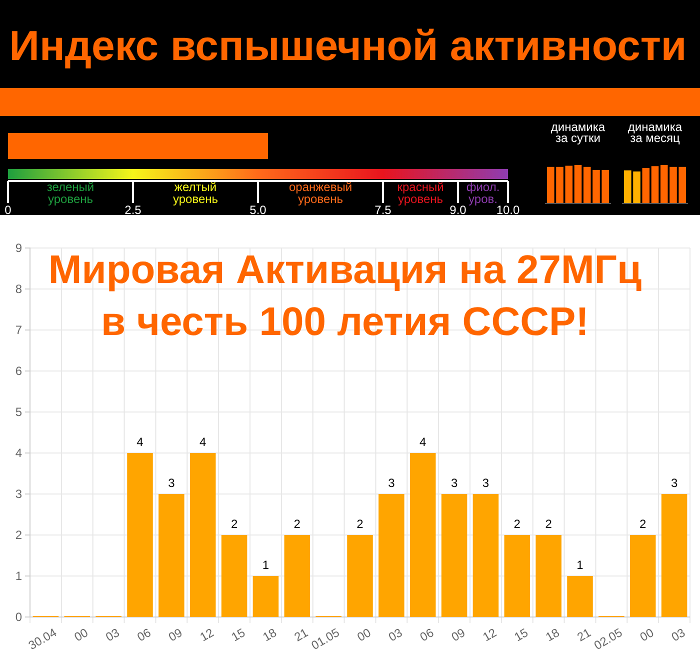 This screenshot has height=651, width=700. I want to click on x-tick-label: 2.5, so click(133, 210).